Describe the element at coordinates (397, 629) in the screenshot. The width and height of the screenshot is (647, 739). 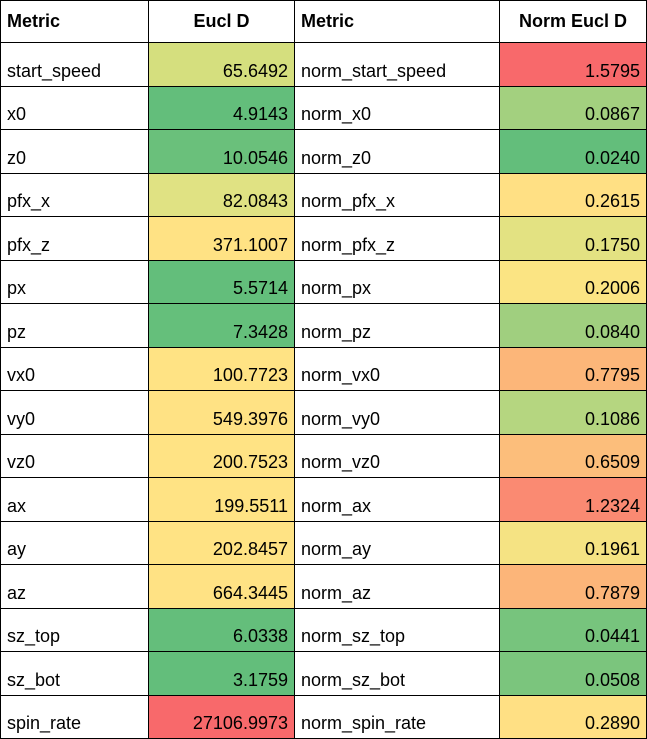
I see `norm-metric-cell: norm_sz_top` at that location.